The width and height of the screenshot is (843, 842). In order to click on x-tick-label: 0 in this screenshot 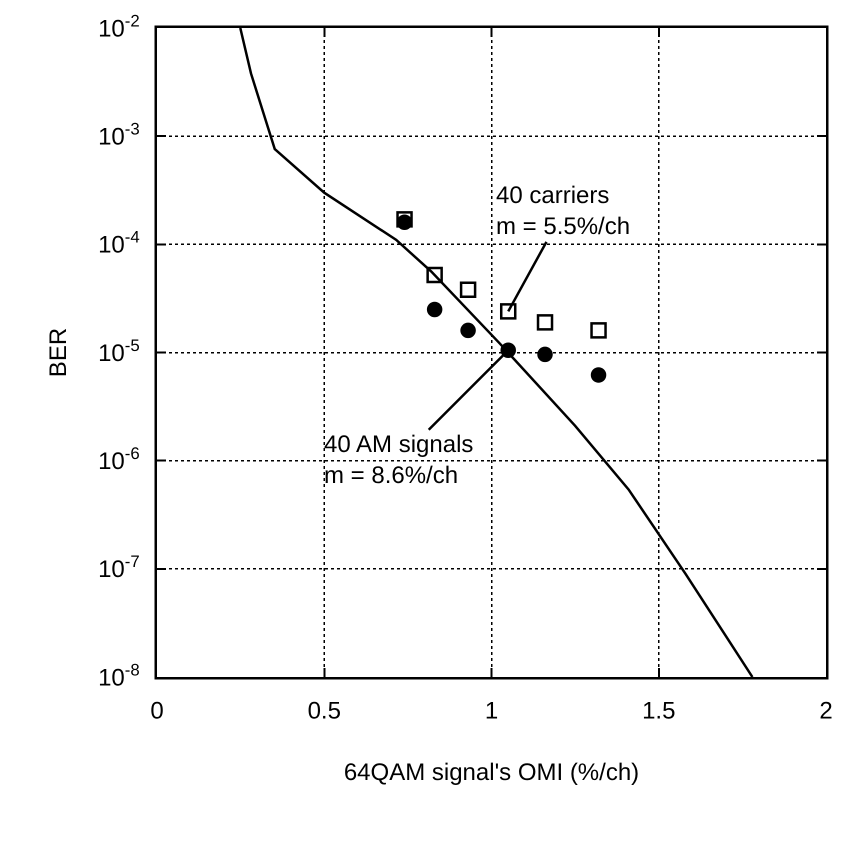, I will do `click(157, 710)`.